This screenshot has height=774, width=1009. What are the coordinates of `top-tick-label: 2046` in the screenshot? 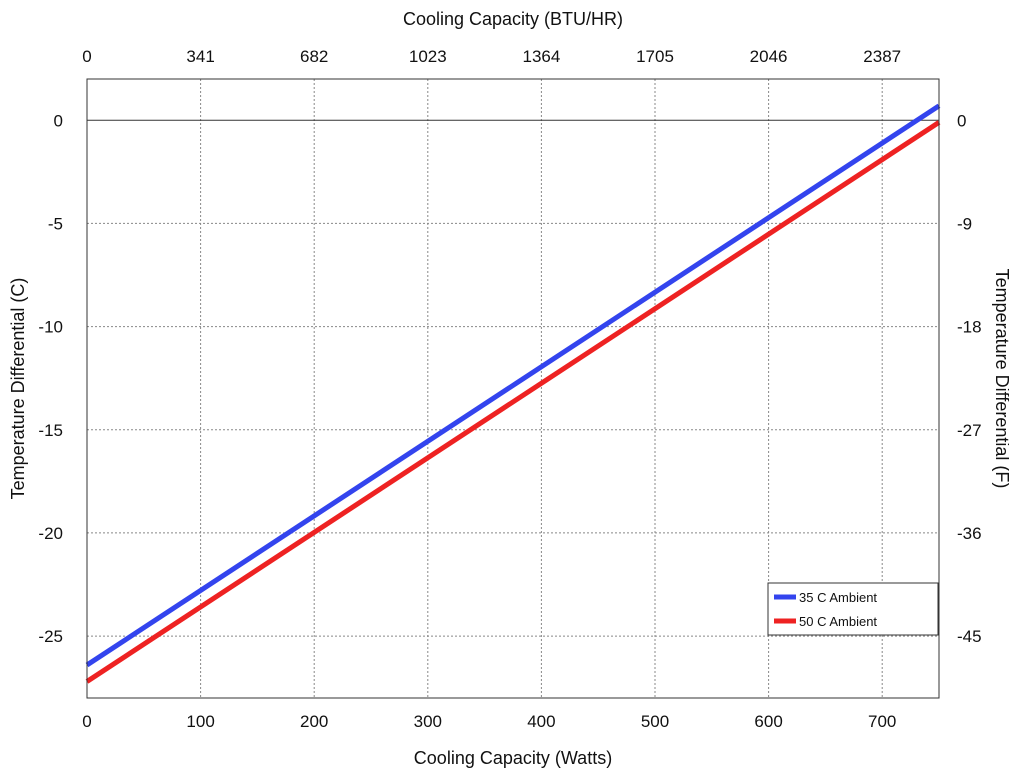 It's located at (769, 56).